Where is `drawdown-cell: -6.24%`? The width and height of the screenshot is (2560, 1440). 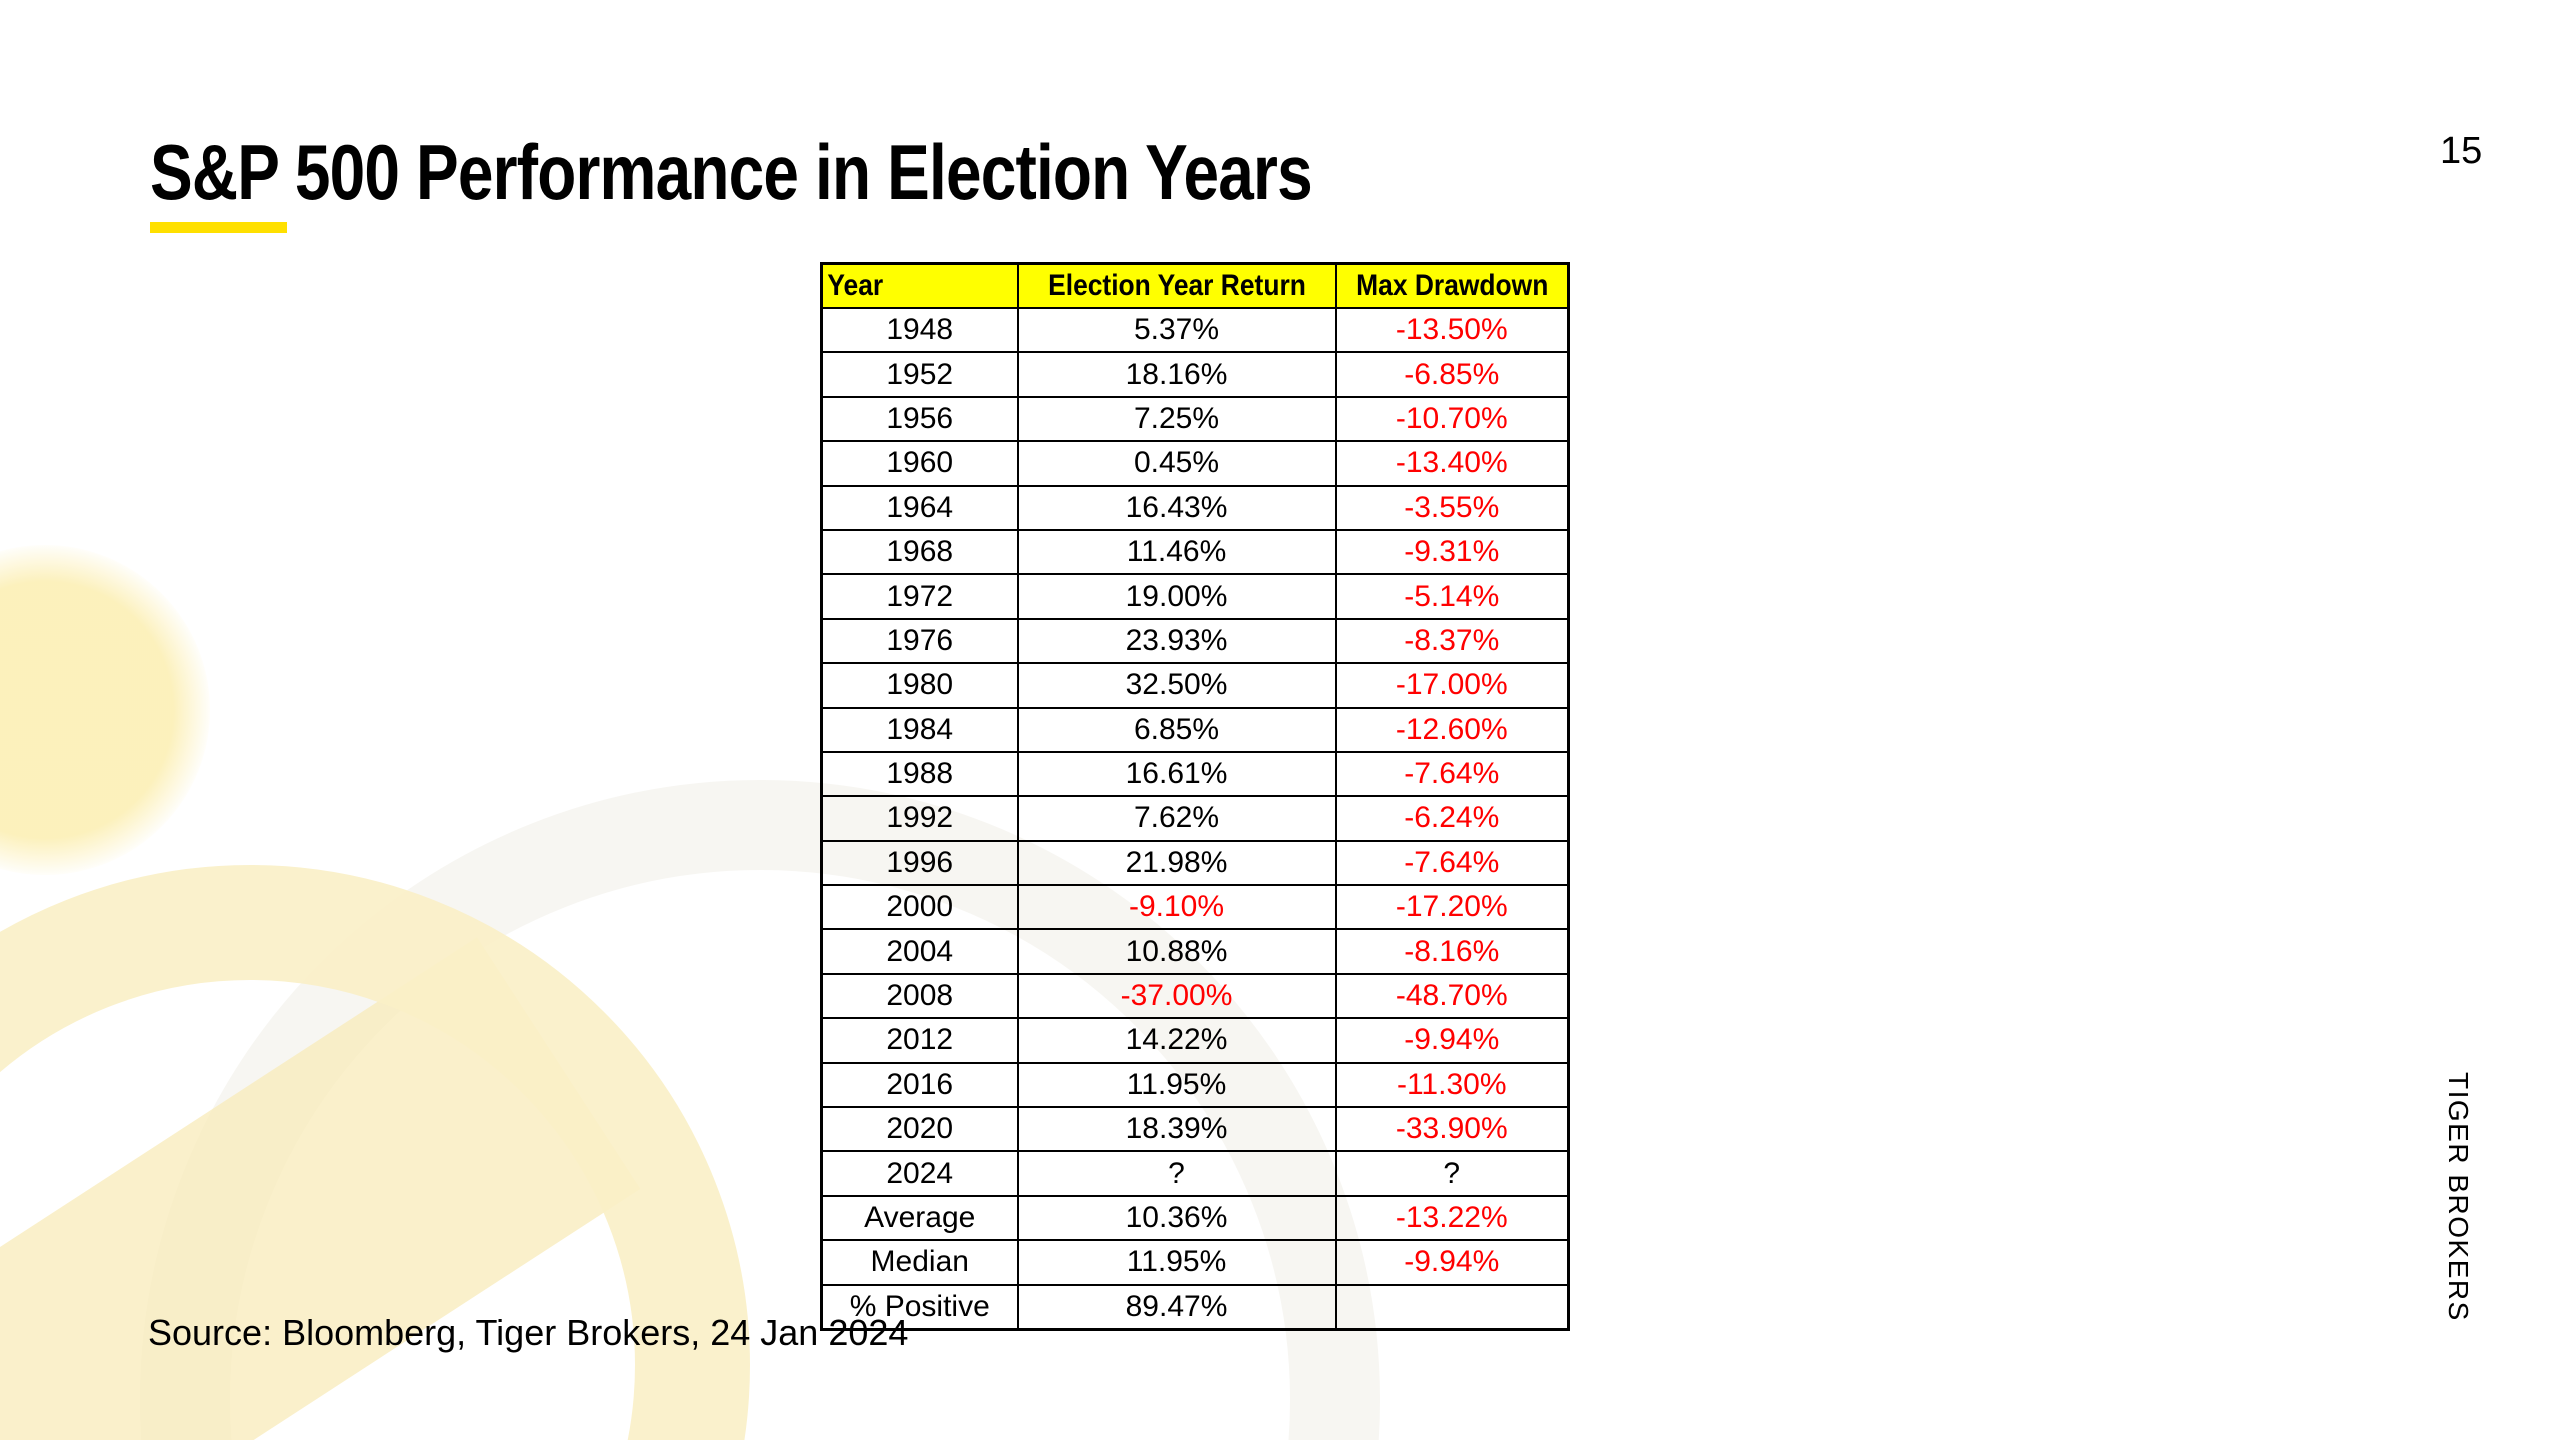 drawdown-cell: -6.24% is located at coordinates (1452, 818).